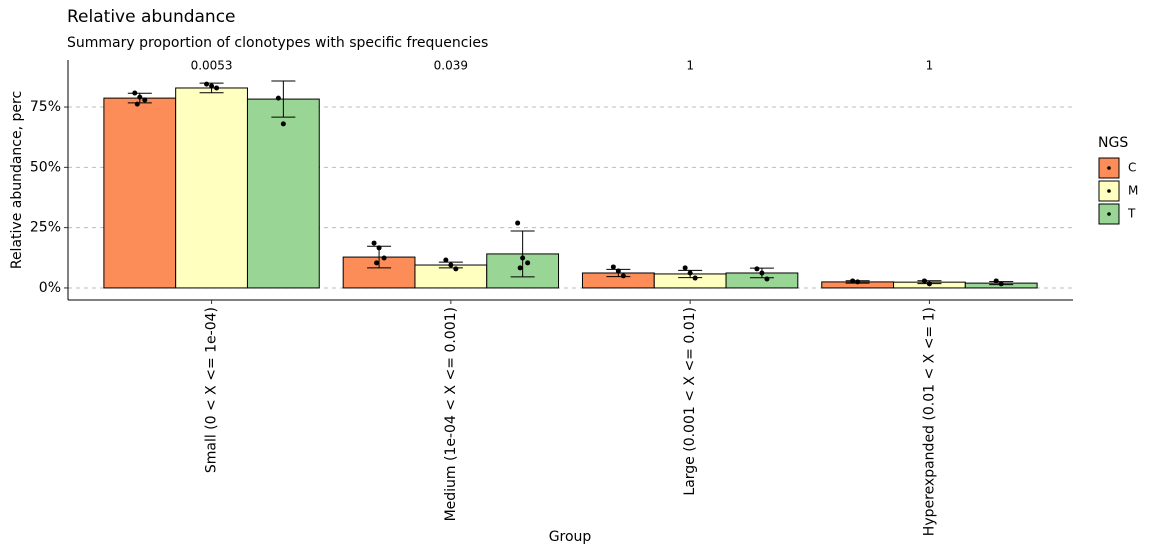  What do you see at coordinates (1133, 191) in the screenshot?
I see `legend-label: M` at bounding box center [1133, 191].